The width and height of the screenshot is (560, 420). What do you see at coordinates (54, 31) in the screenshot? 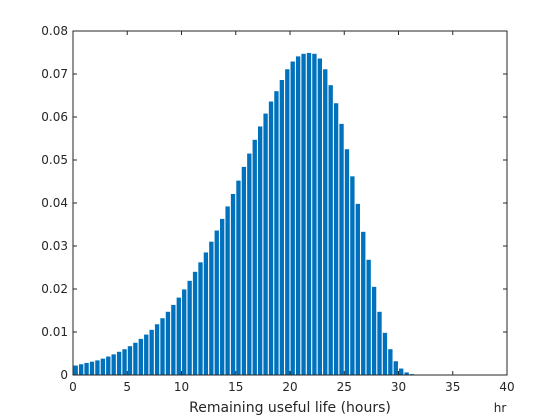
I see `y-tick-label: 0.08` at bounding box center [54, 31].